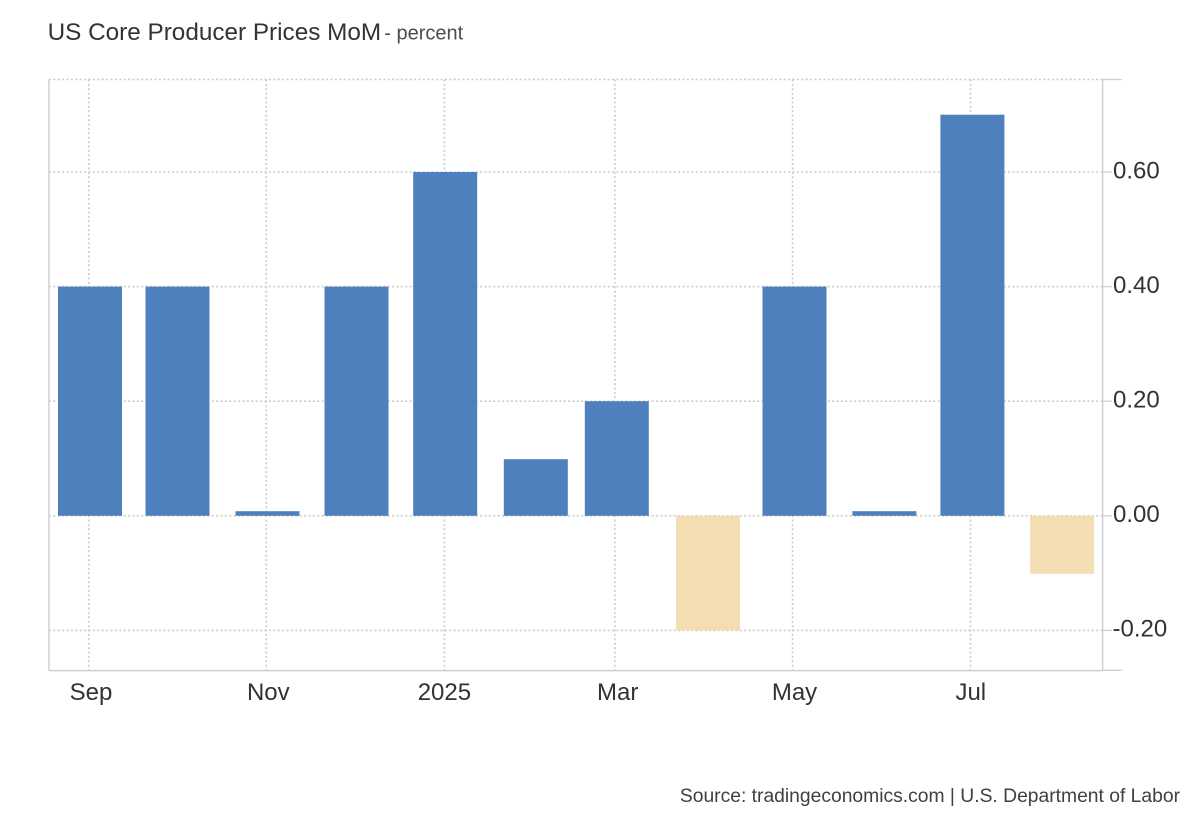  What do you see at coordinates (1136, 514) in the screenshot?
I see `svg-text: 0.00` at bounding box center [1136, 514].